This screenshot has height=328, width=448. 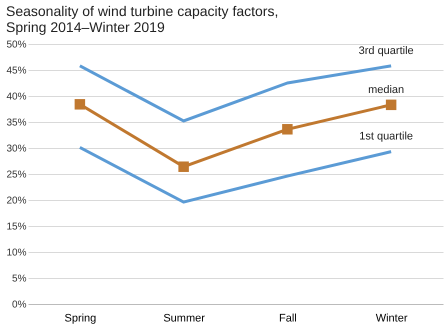 What do you see at coordinates (16, 97) in the screenshot?
I see `y-tick-label: 40%` at bounding box center [16, 97].